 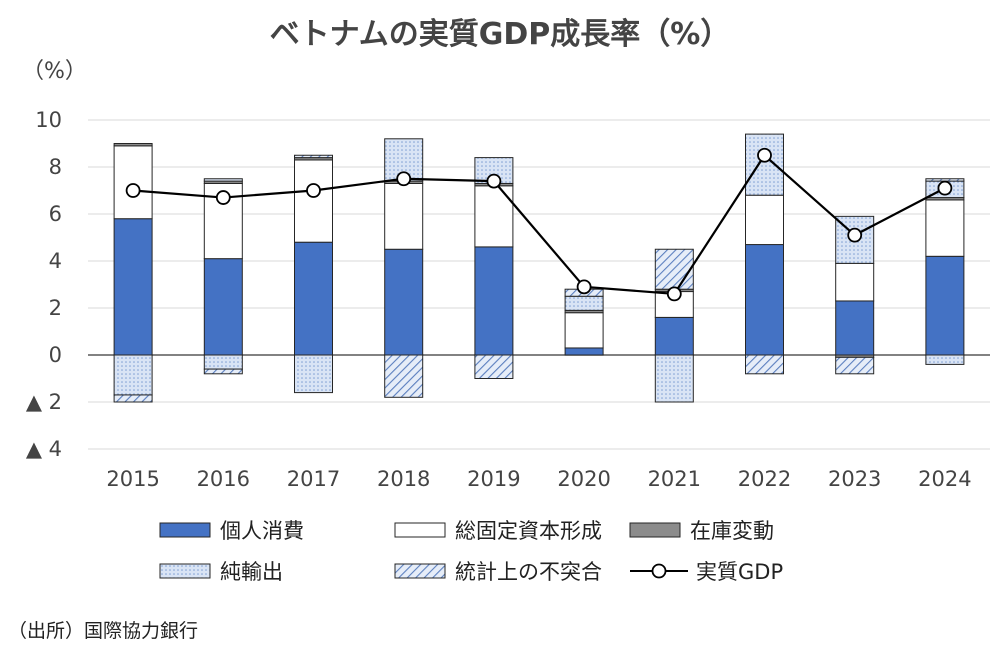 I want to click on bar-net_exports-2017, so click(x=313, y=374).